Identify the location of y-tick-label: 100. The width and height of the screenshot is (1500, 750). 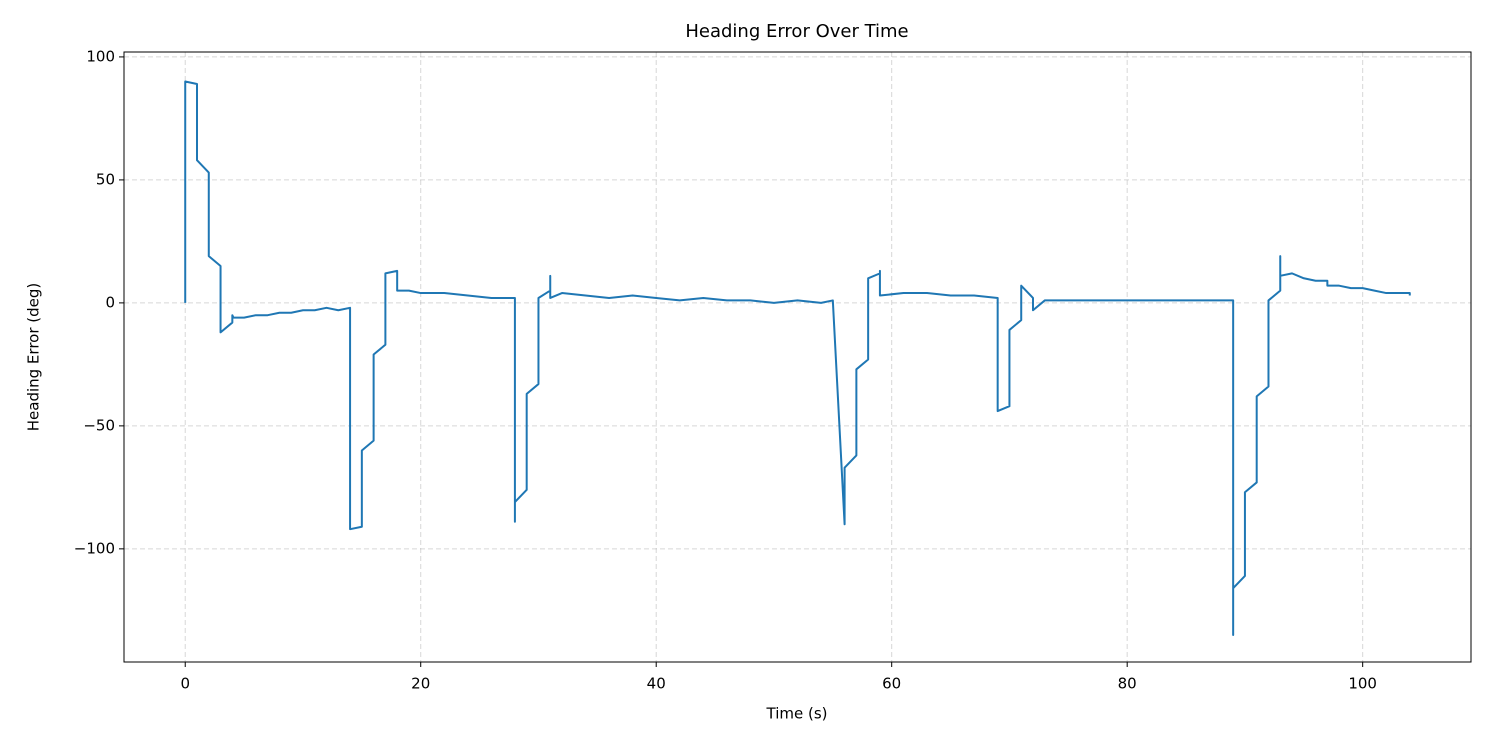
(100, 56).